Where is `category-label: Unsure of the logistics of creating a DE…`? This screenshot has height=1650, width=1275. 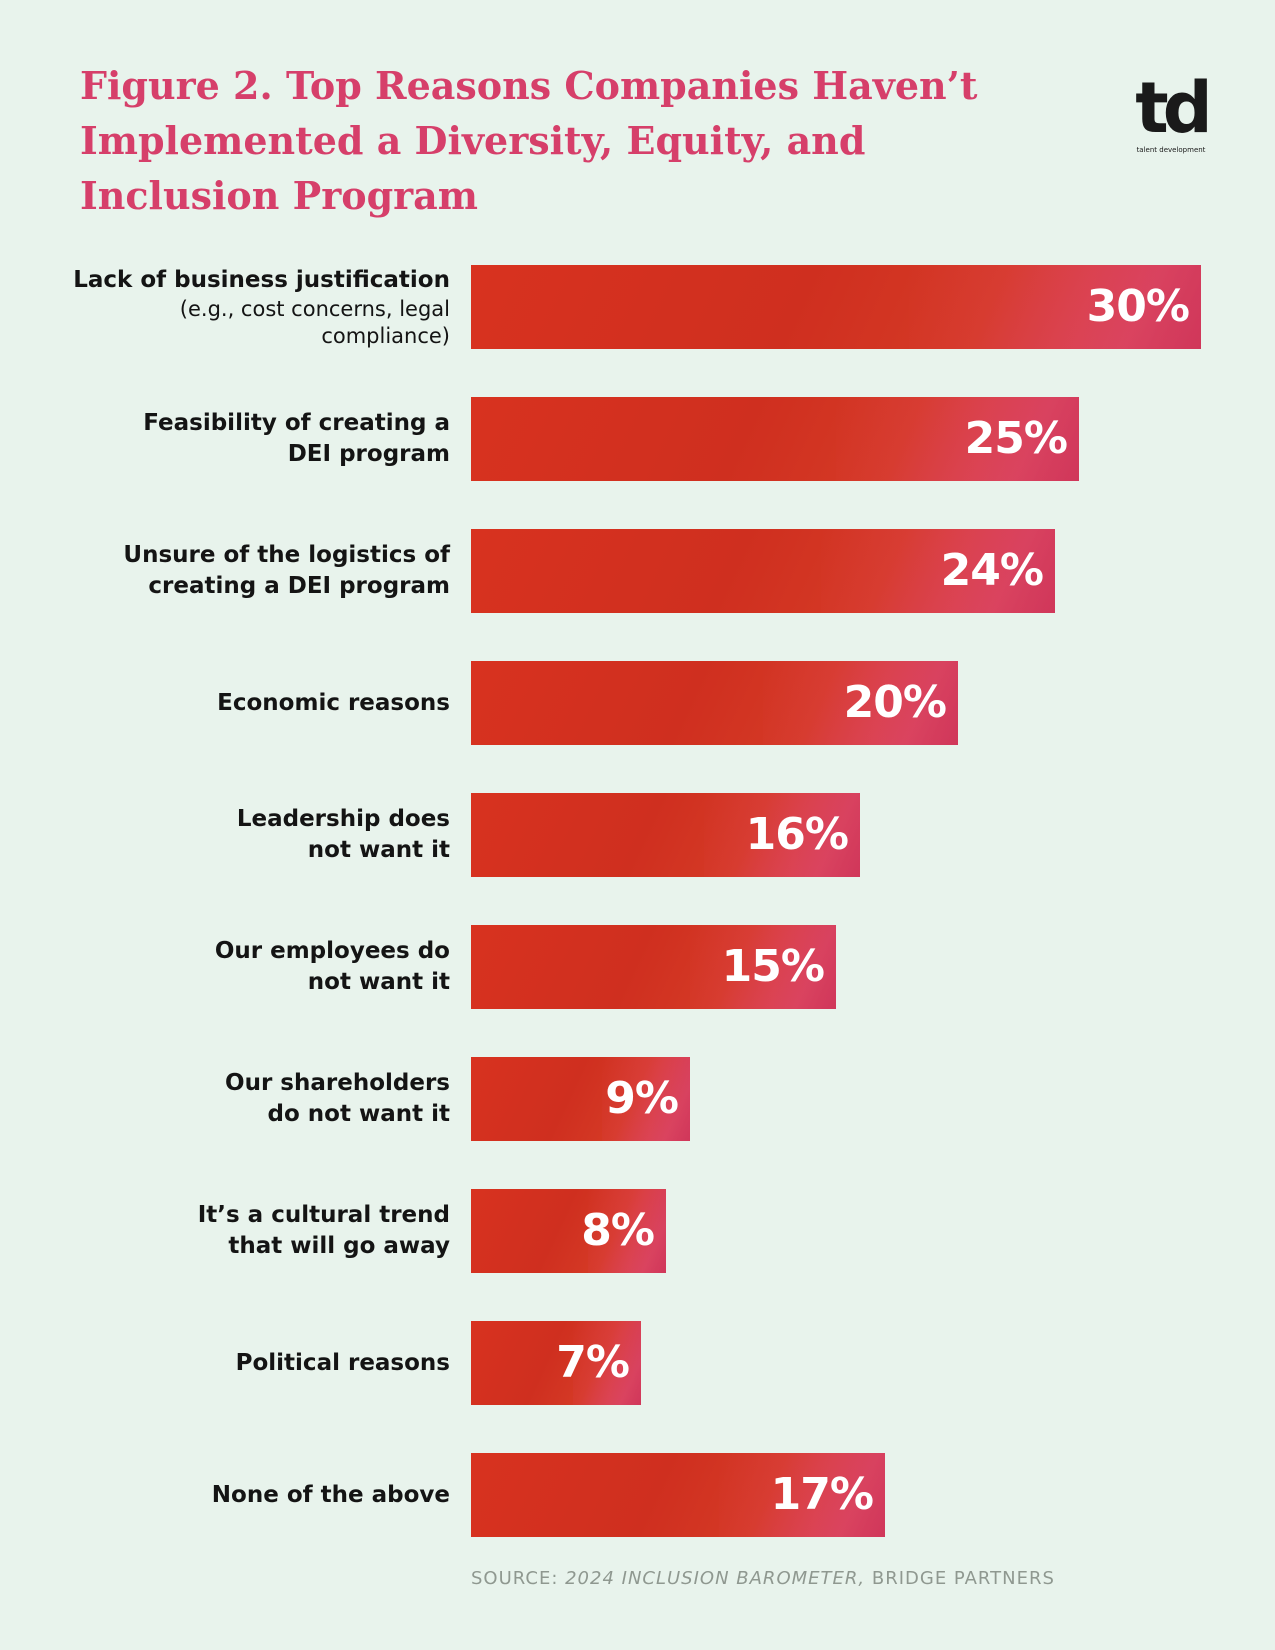
category-label: Unsure of the logistics of creating a DE… is located at coordinates (240, 571).